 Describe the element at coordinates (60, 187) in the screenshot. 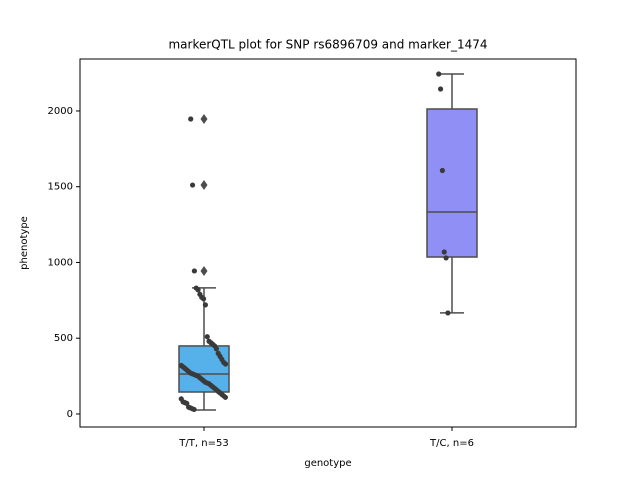

I see `y-tick-label: 1500` at that location.